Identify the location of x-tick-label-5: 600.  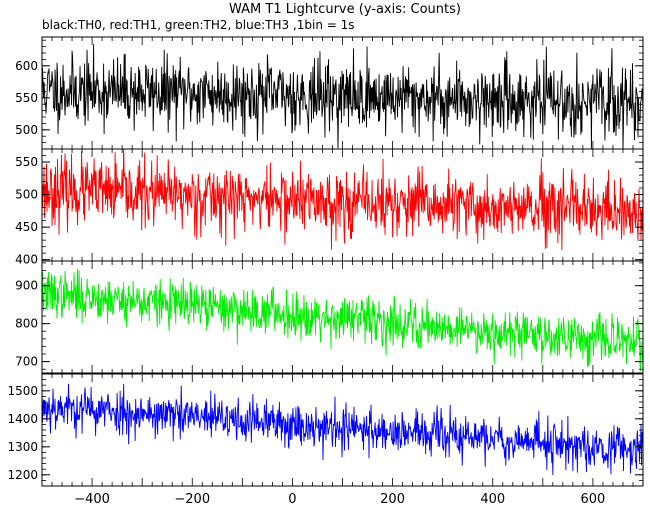
(593, 498).